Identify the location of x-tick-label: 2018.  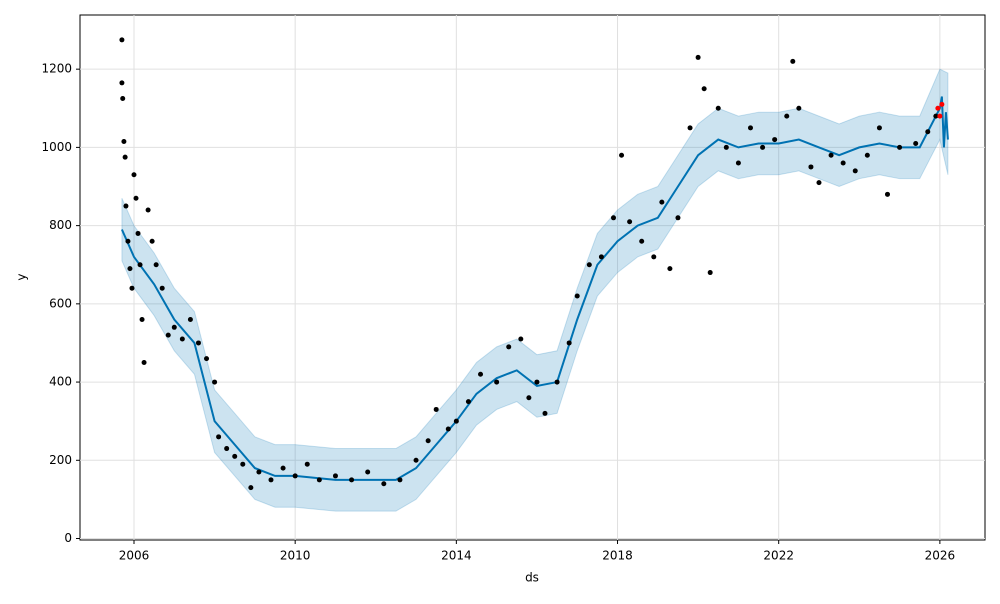
(617, 556).